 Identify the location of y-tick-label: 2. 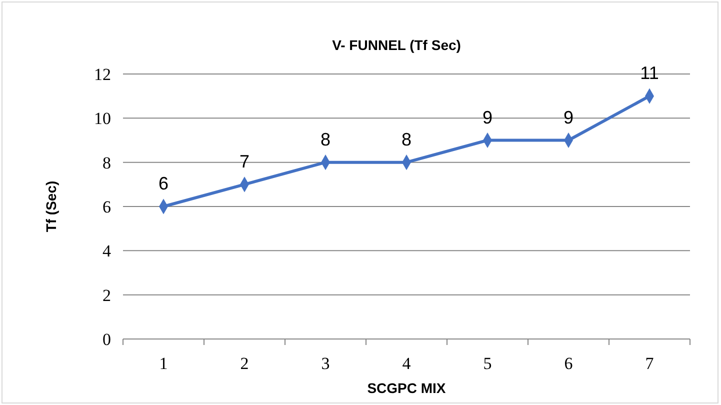
(106, 295).